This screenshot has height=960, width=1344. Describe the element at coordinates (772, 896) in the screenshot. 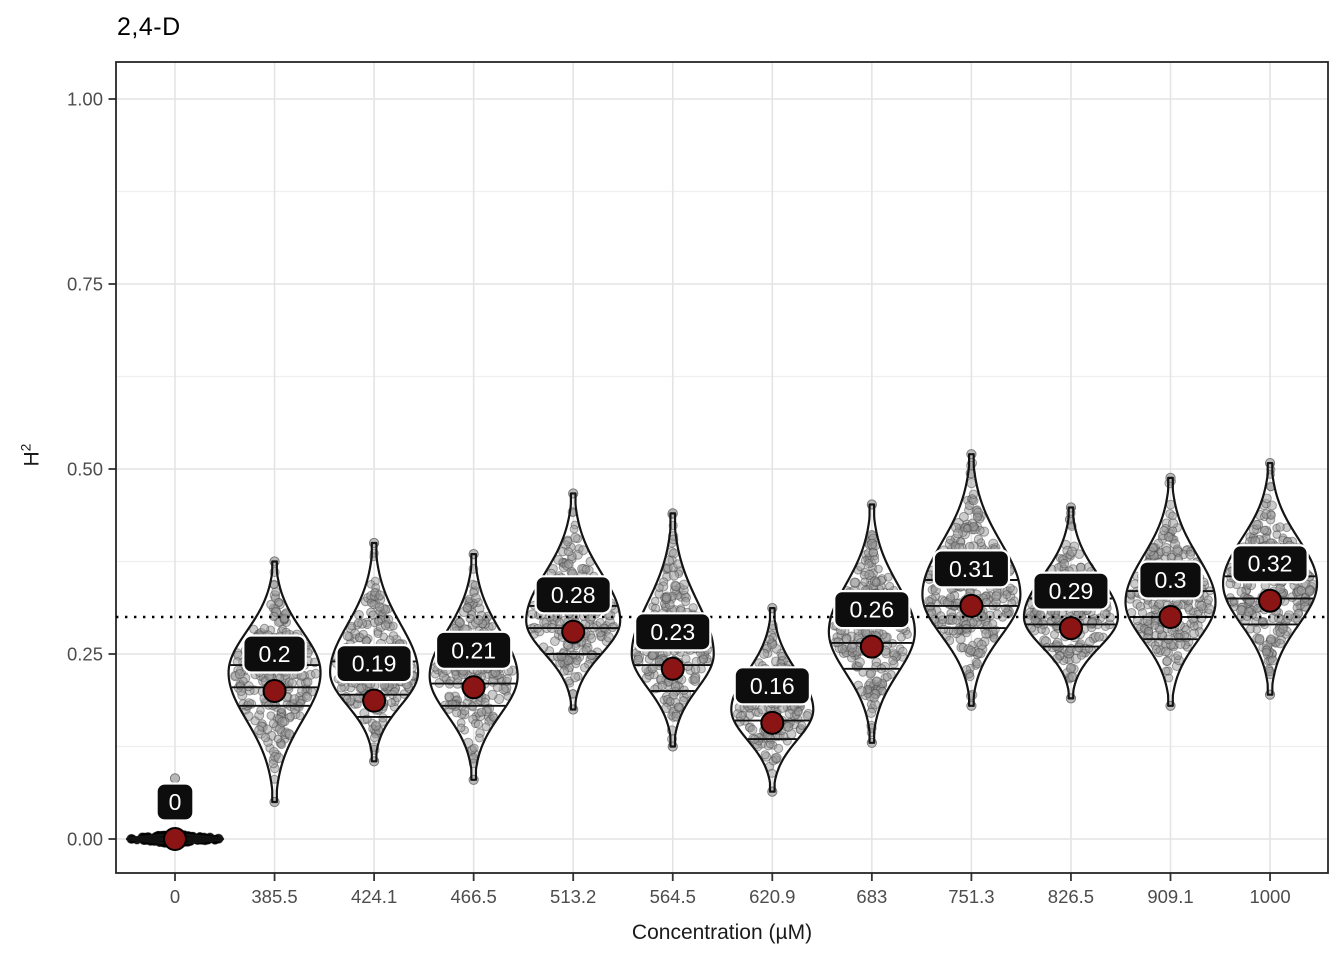

I see `x-tick-label: 620.9` at that location.